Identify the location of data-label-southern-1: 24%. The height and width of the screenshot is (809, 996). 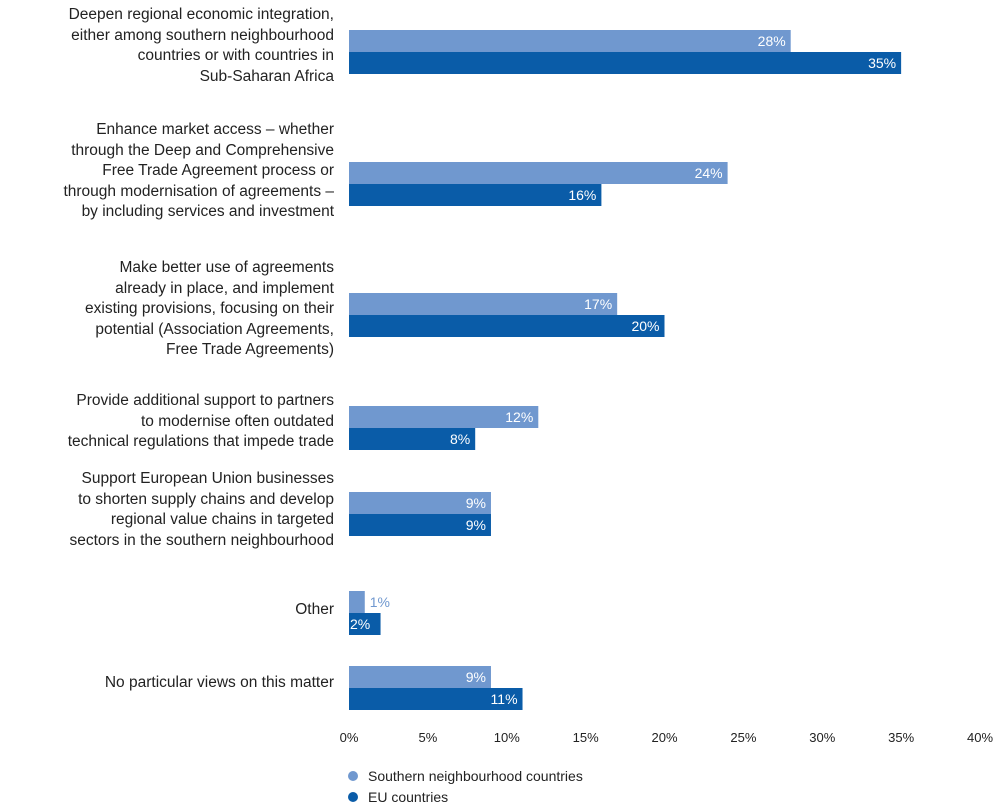
(709, 173).